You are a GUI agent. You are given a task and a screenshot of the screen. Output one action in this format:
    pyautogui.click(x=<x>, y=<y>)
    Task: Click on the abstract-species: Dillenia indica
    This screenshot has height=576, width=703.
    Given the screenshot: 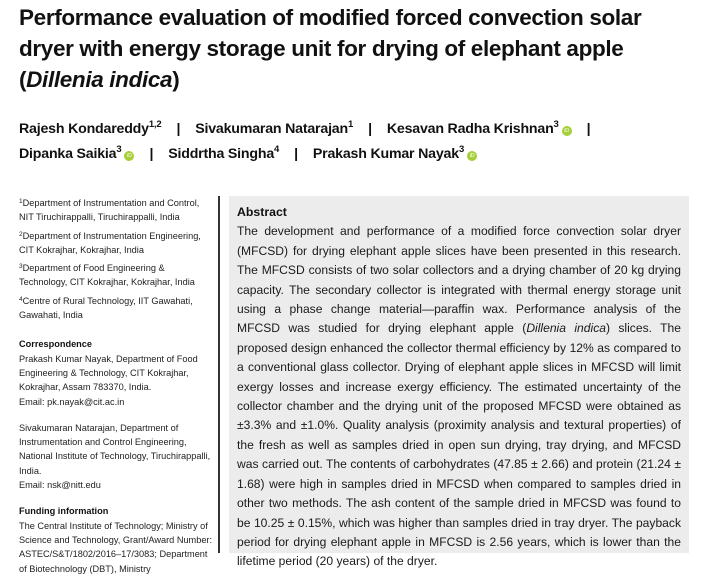 What is the action you would take?
    pyautogui.click(x=566, y=328)
    